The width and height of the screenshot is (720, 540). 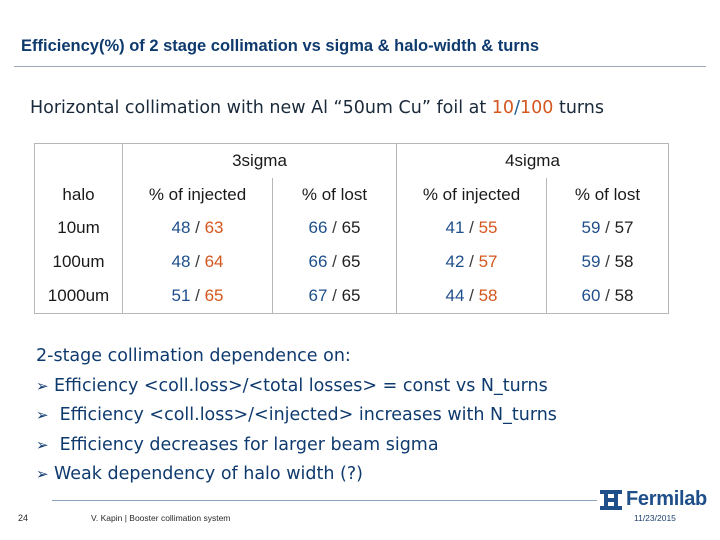 What do you see at coordinates (318, 295) in the screenshot?
I see `cell-value-primary: 67` at bounding box center [318, 295].